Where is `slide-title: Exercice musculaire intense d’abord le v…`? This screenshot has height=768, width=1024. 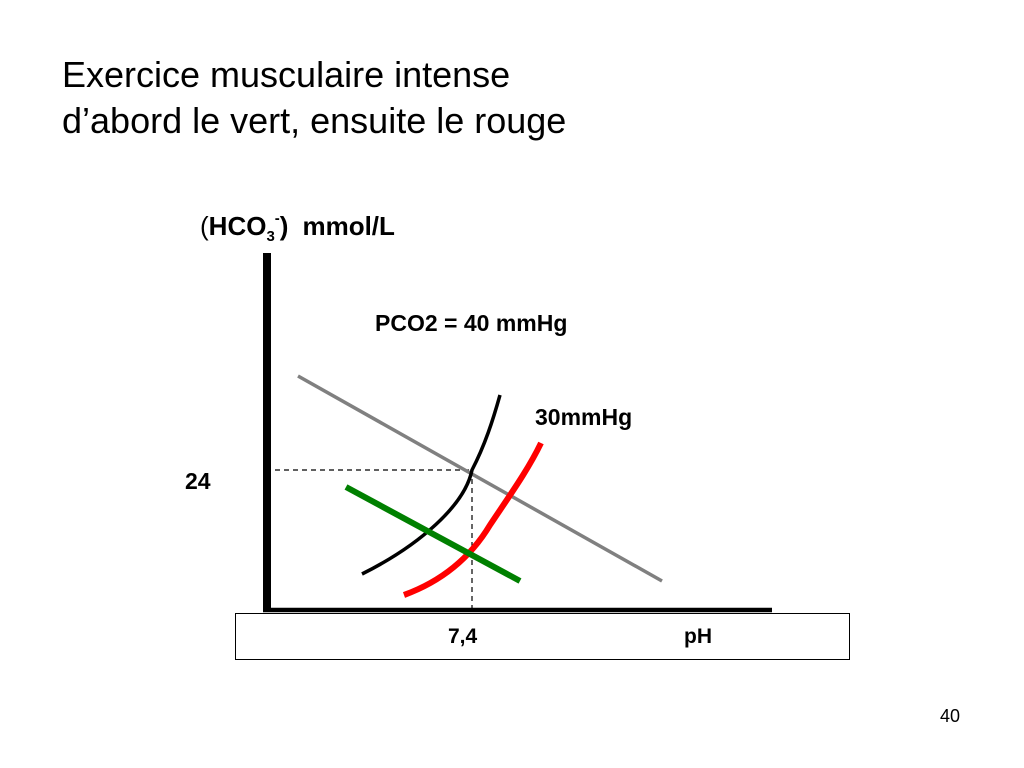
slide-title: Exercice musculaire intense d’abord le v… is located at coordinates (314, 98).